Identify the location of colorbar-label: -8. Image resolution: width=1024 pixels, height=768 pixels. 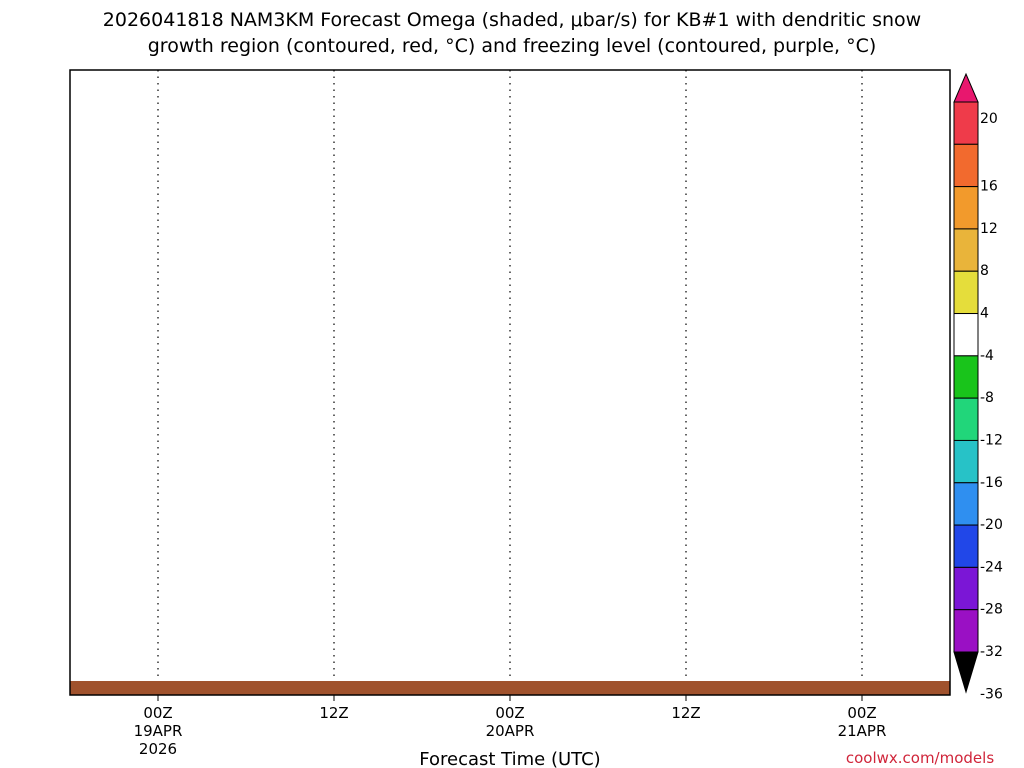
(987, 398).